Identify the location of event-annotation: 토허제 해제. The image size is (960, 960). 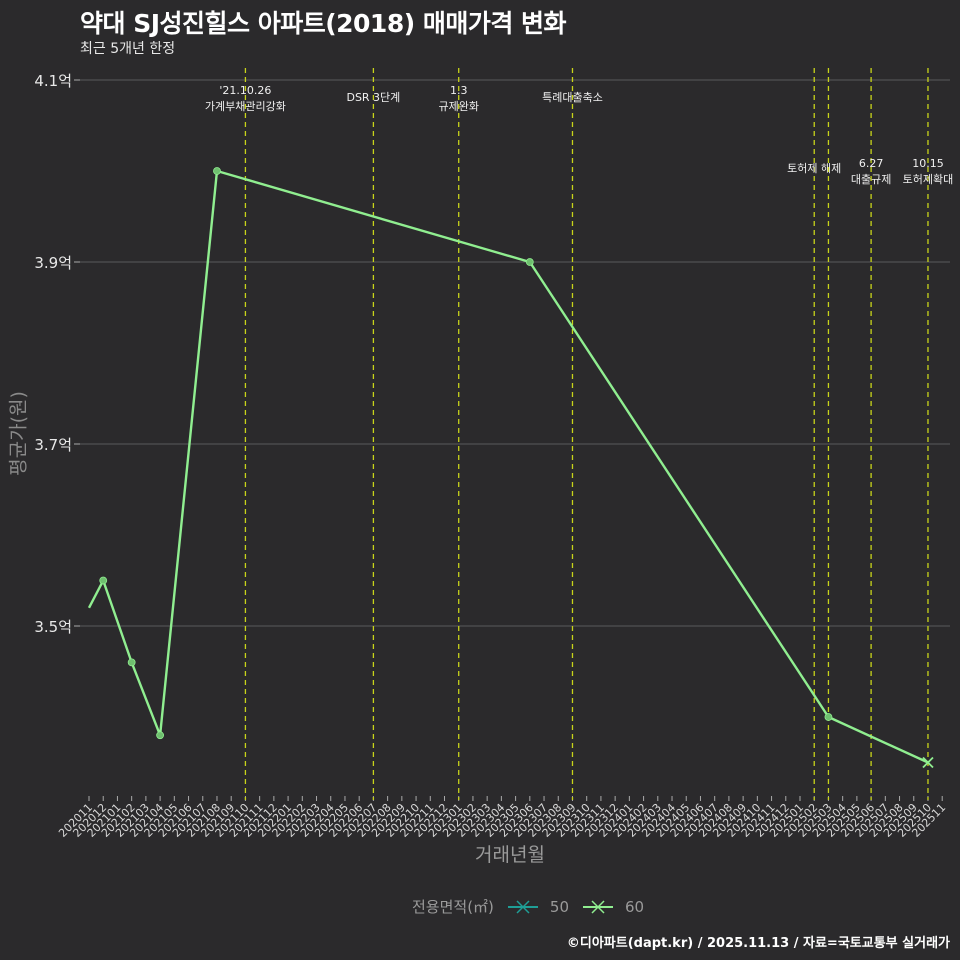
(814, 168).